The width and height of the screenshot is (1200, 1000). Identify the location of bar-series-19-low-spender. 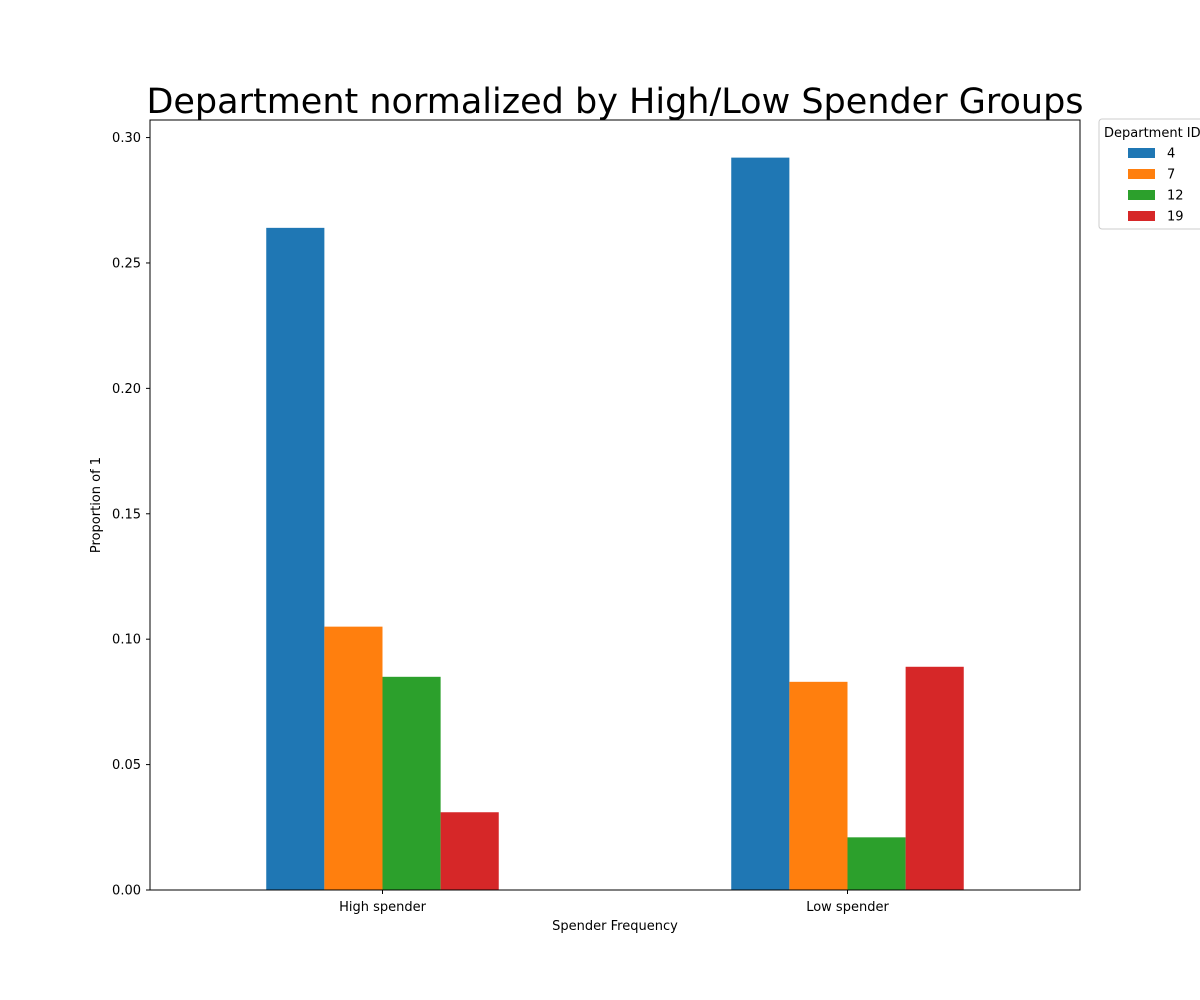
(934, 778).